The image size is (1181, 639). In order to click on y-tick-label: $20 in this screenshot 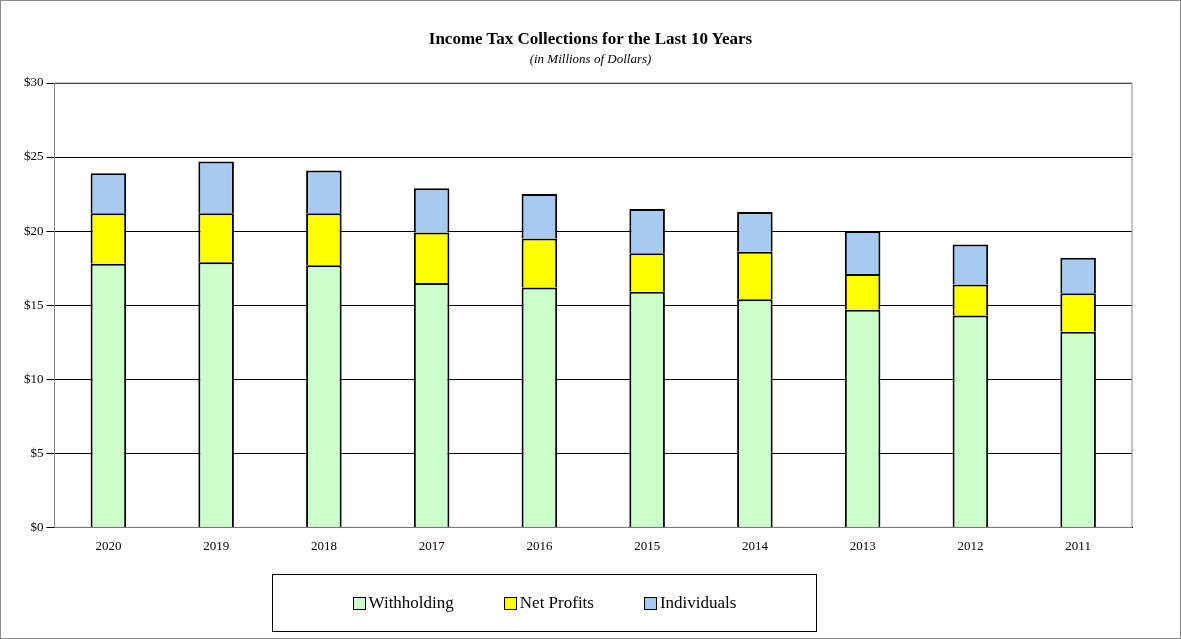, I will do `click(34, 230)`.